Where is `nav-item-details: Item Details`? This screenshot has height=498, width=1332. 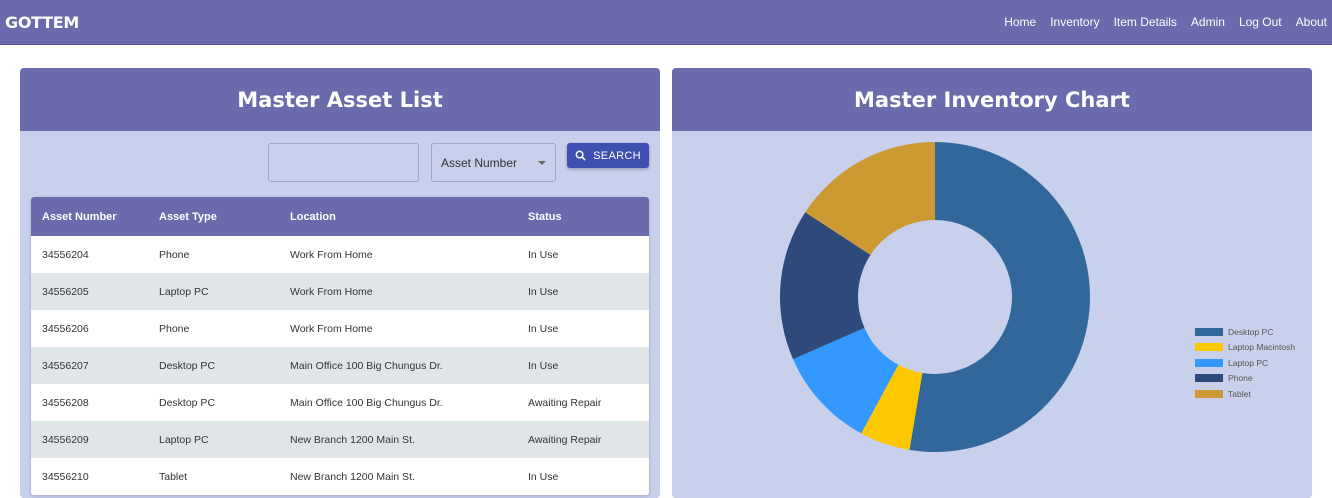
nav-item-details: Item Details is located at coordinates (1145, 22).